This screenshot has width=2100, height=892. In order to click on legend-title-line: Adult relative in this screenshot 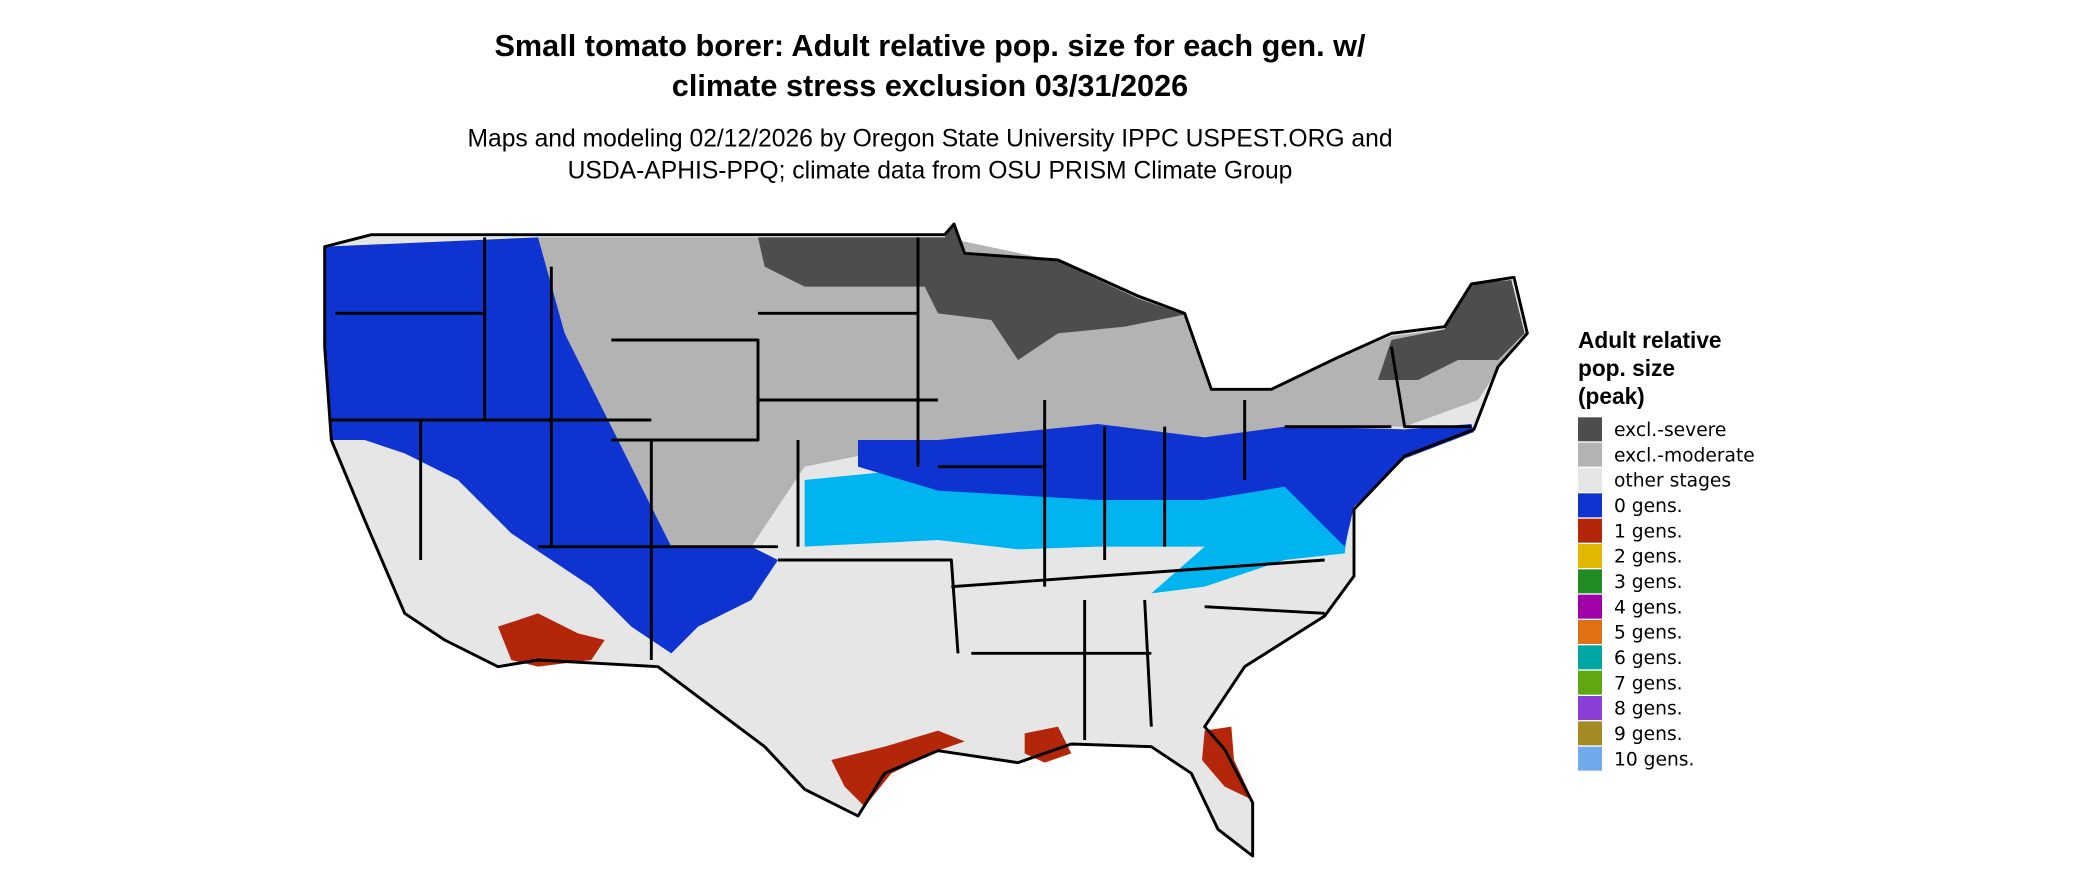, I will do `click(1650, 340)`.